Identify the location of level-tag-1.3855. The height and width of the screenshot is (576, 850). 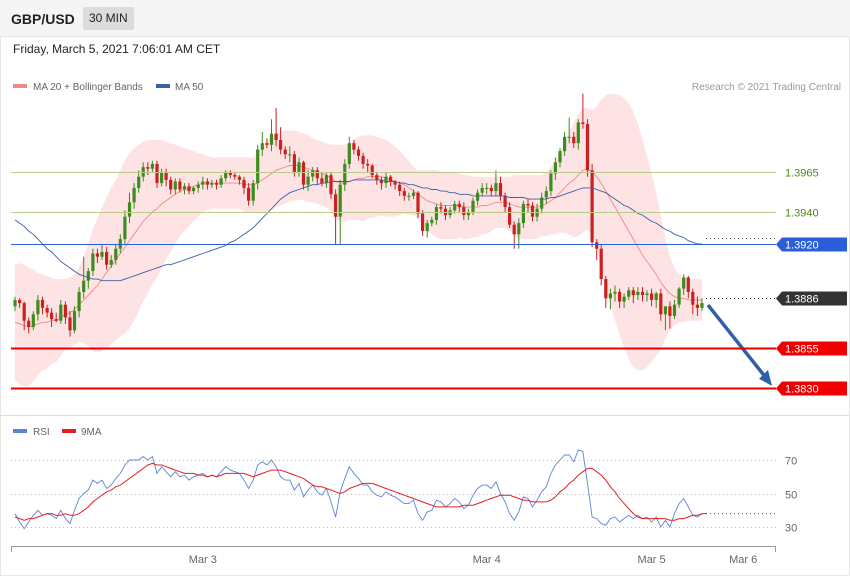
(811, 348).